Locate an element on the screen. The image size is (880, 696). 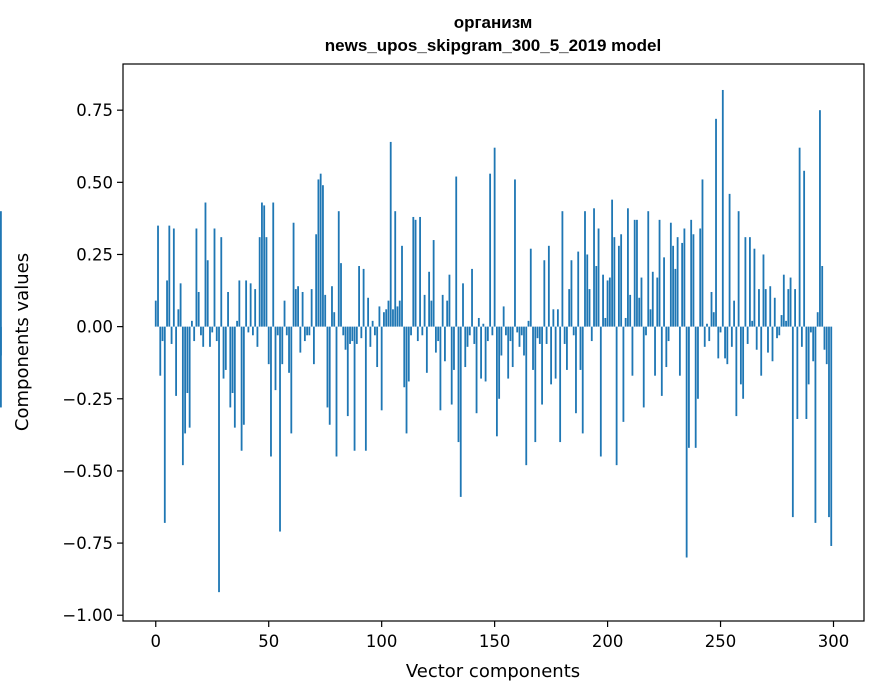
y-tick-label: −1.00 is located at coordinates (87, 615).